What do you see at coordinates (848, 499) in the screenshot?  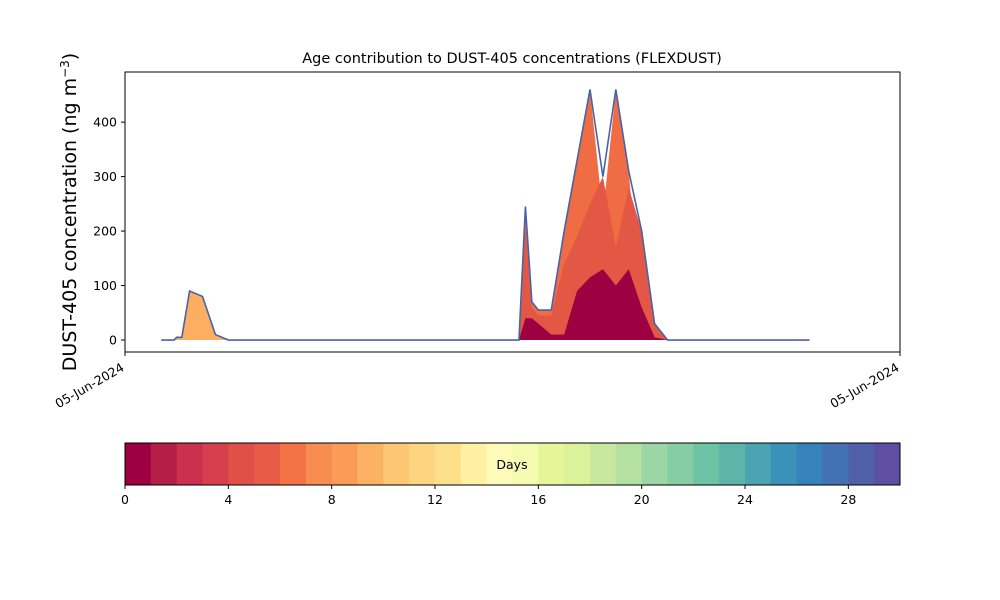 I see `colorbar-tick-label: 28` at bounding box center [848, 499].